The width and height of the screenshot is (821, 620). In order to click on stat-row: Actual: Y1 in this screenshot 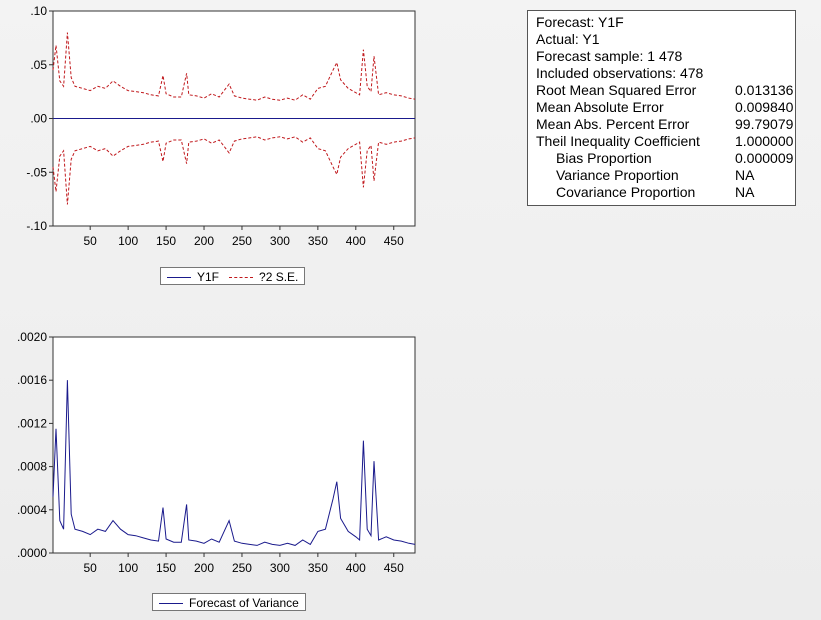, I will do `click(665, 39)`.